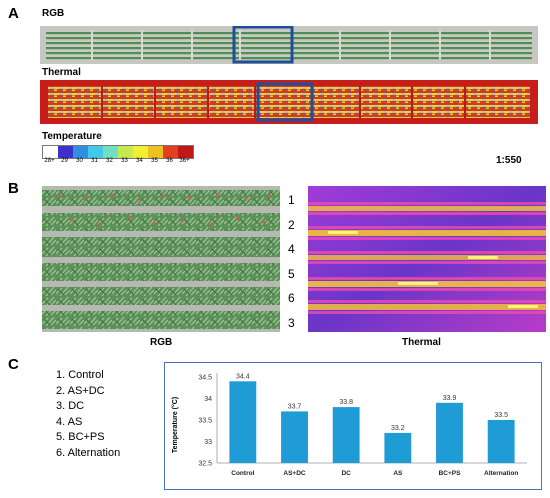  Describe the element at coordinates (13, 13) in the screenshot. I see `panel-a-letter: A` at that location.